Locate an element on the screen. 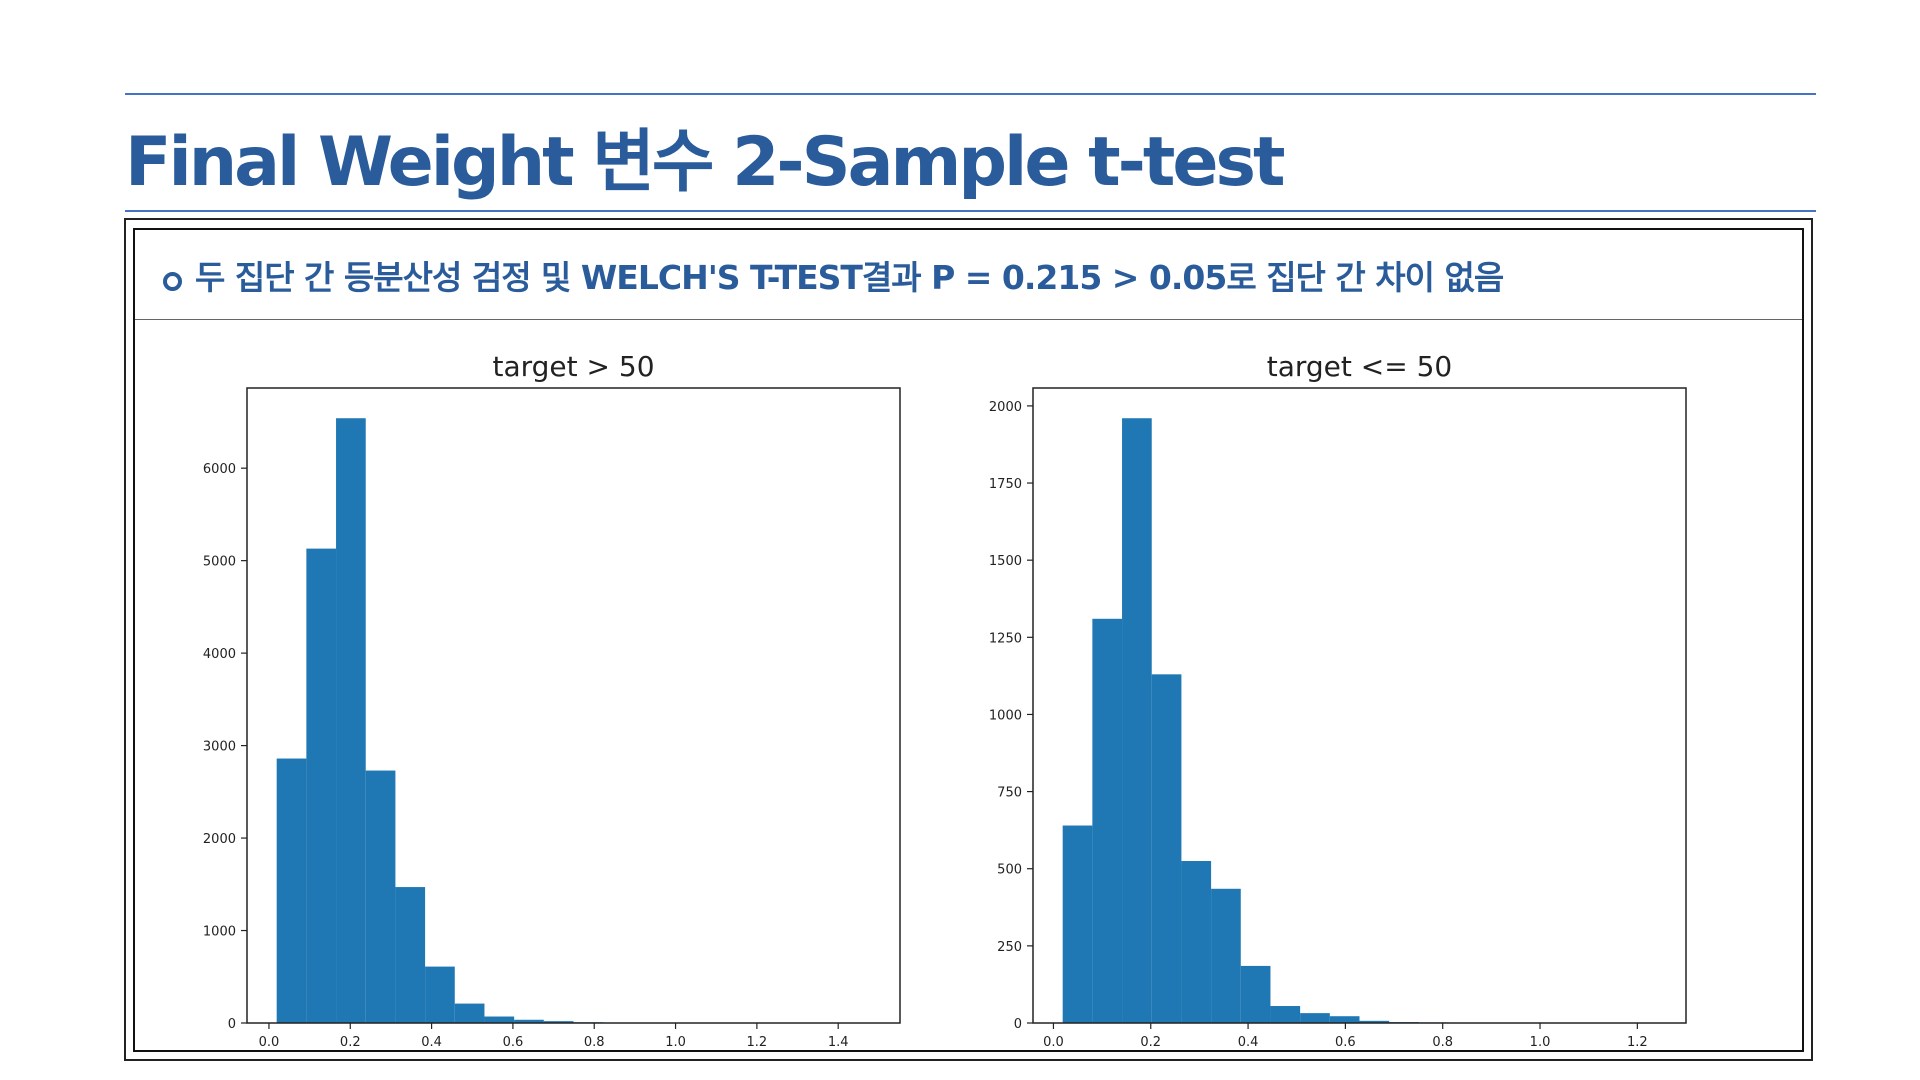 The height and width of the screenshot is (1080, 1920). y-tick-label: 500 is located at coordinates (1009, 870).